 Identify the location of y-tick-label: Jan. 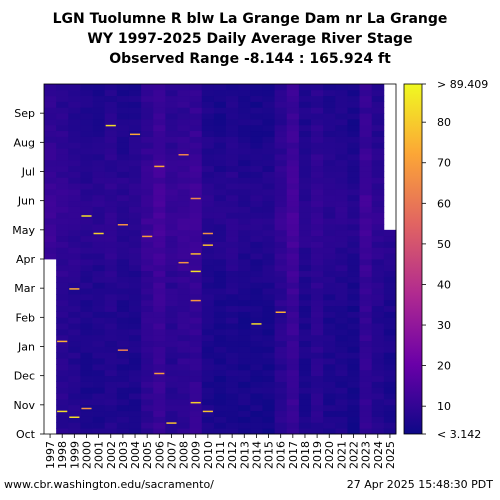
(26, 347).